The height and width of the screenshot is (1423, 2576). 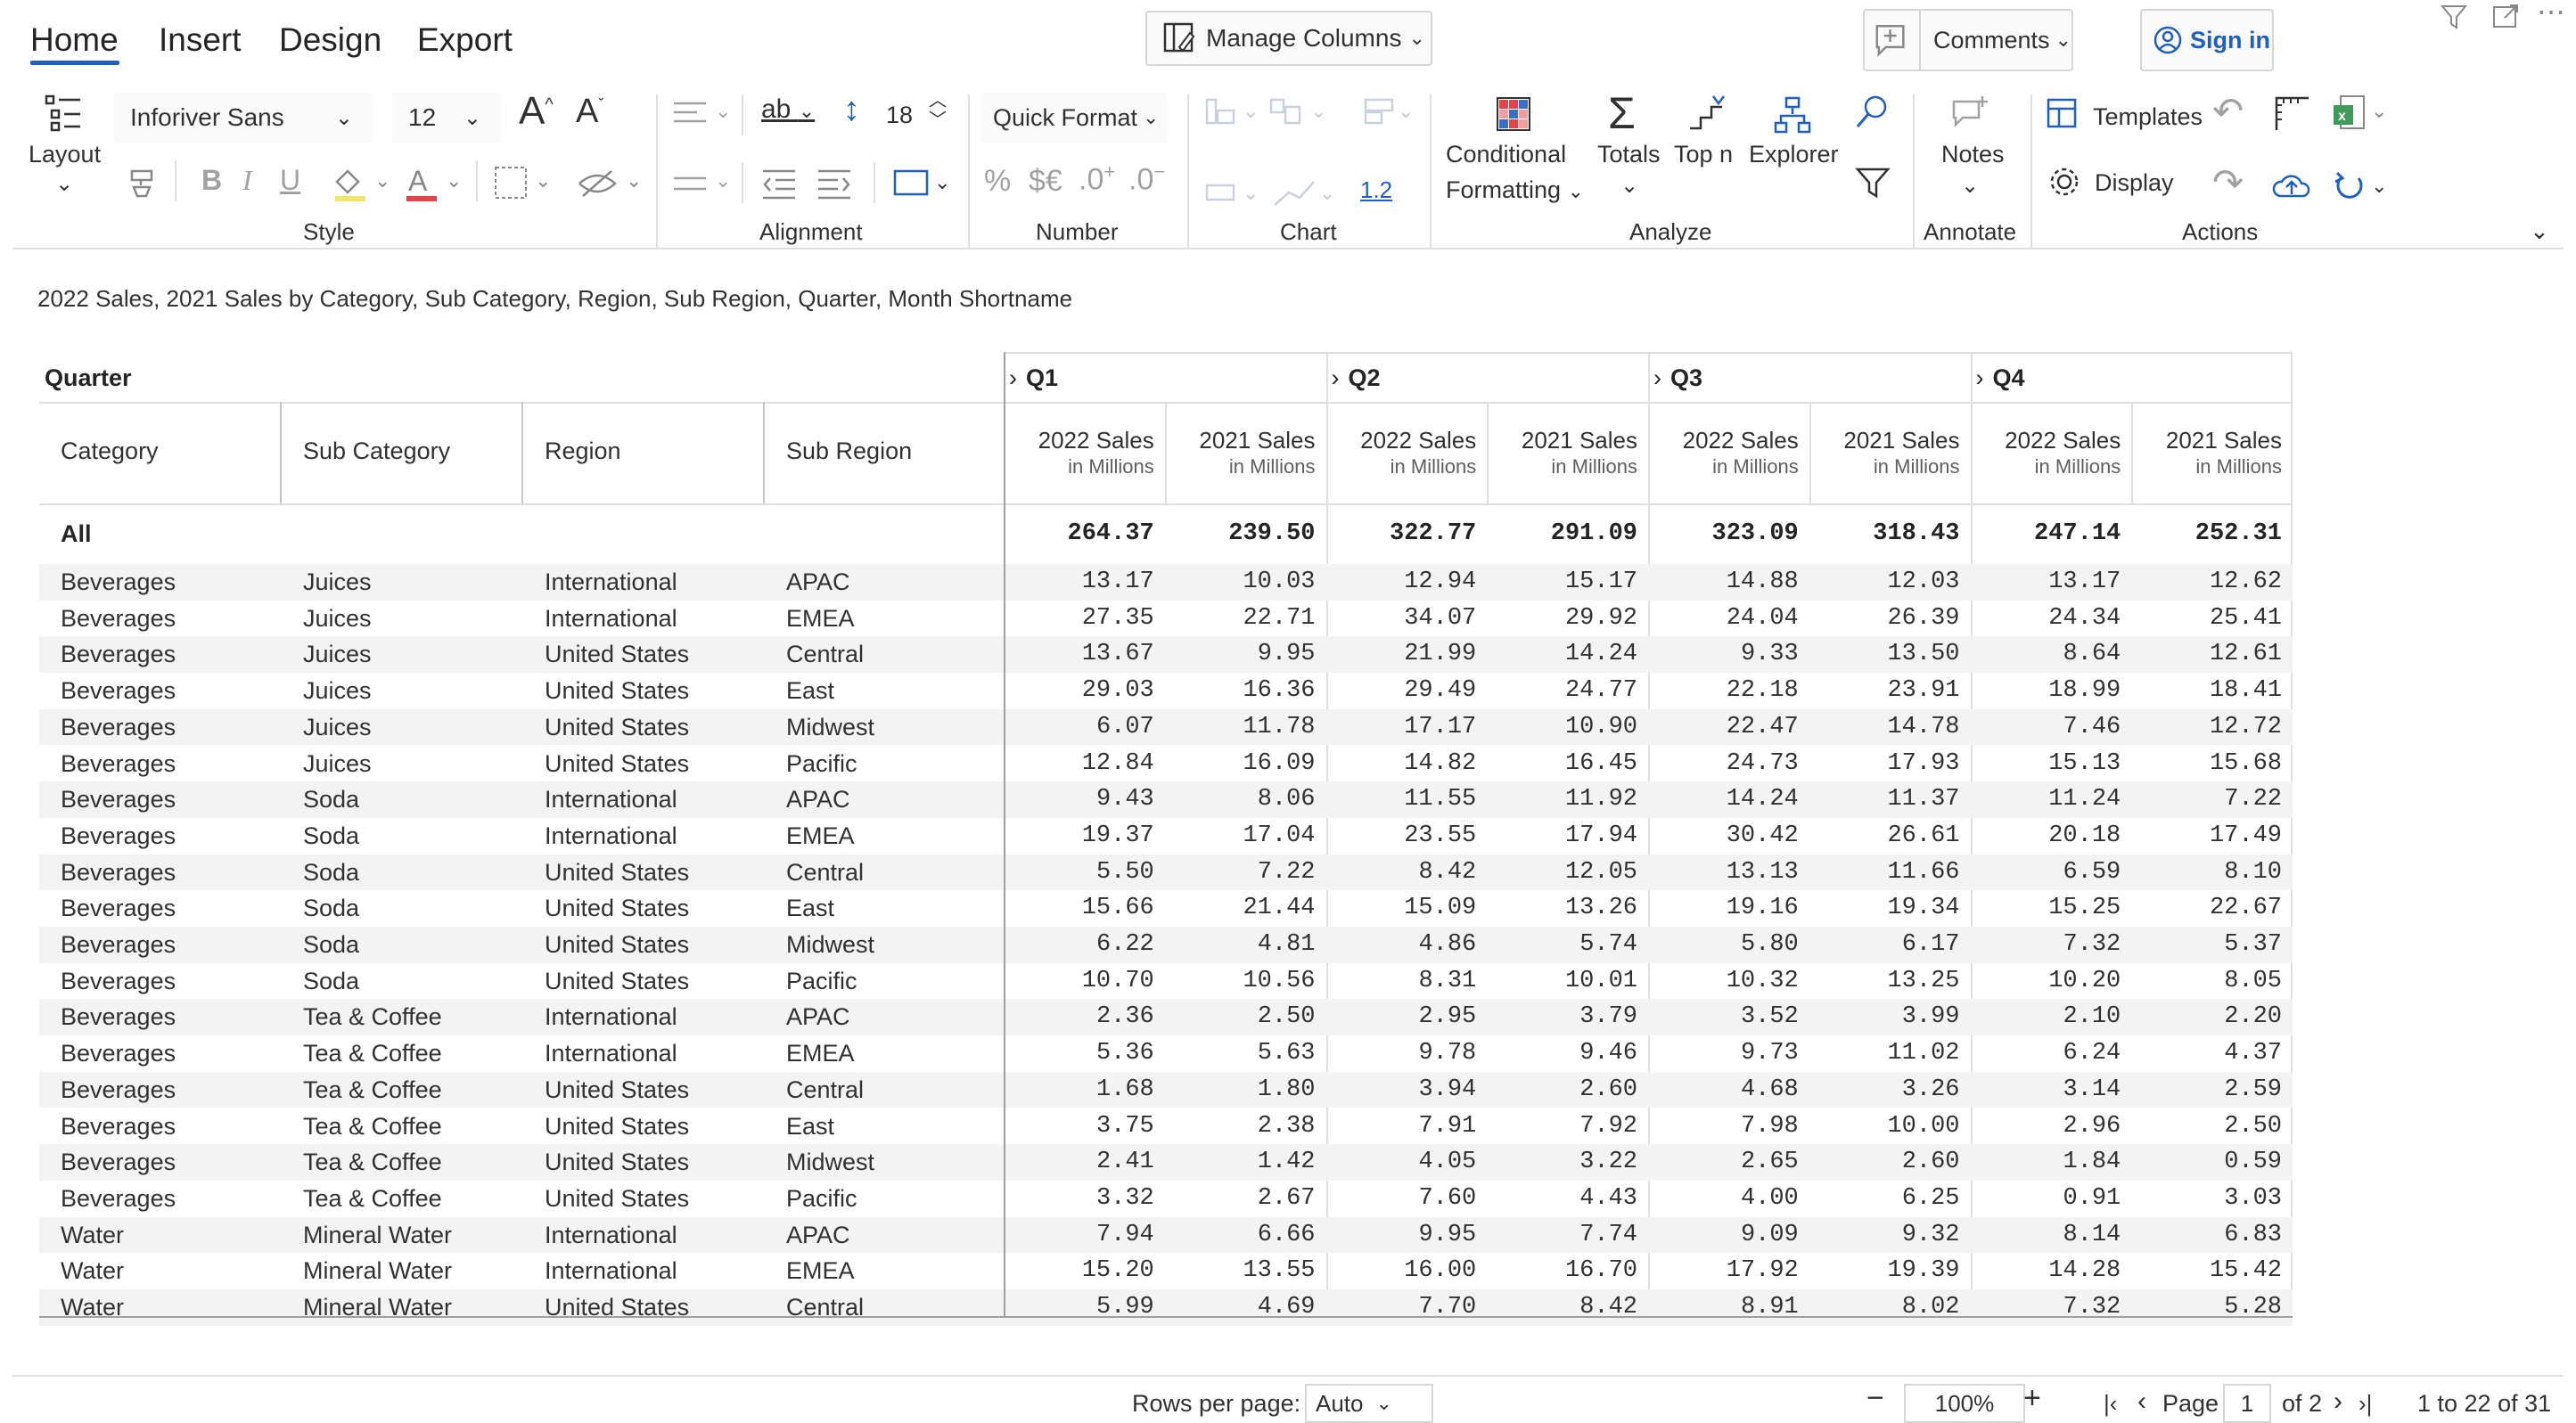 I want to click on measure-header-q4-2021: 2021 Sales in Millions, so click(x=2223, y=452).